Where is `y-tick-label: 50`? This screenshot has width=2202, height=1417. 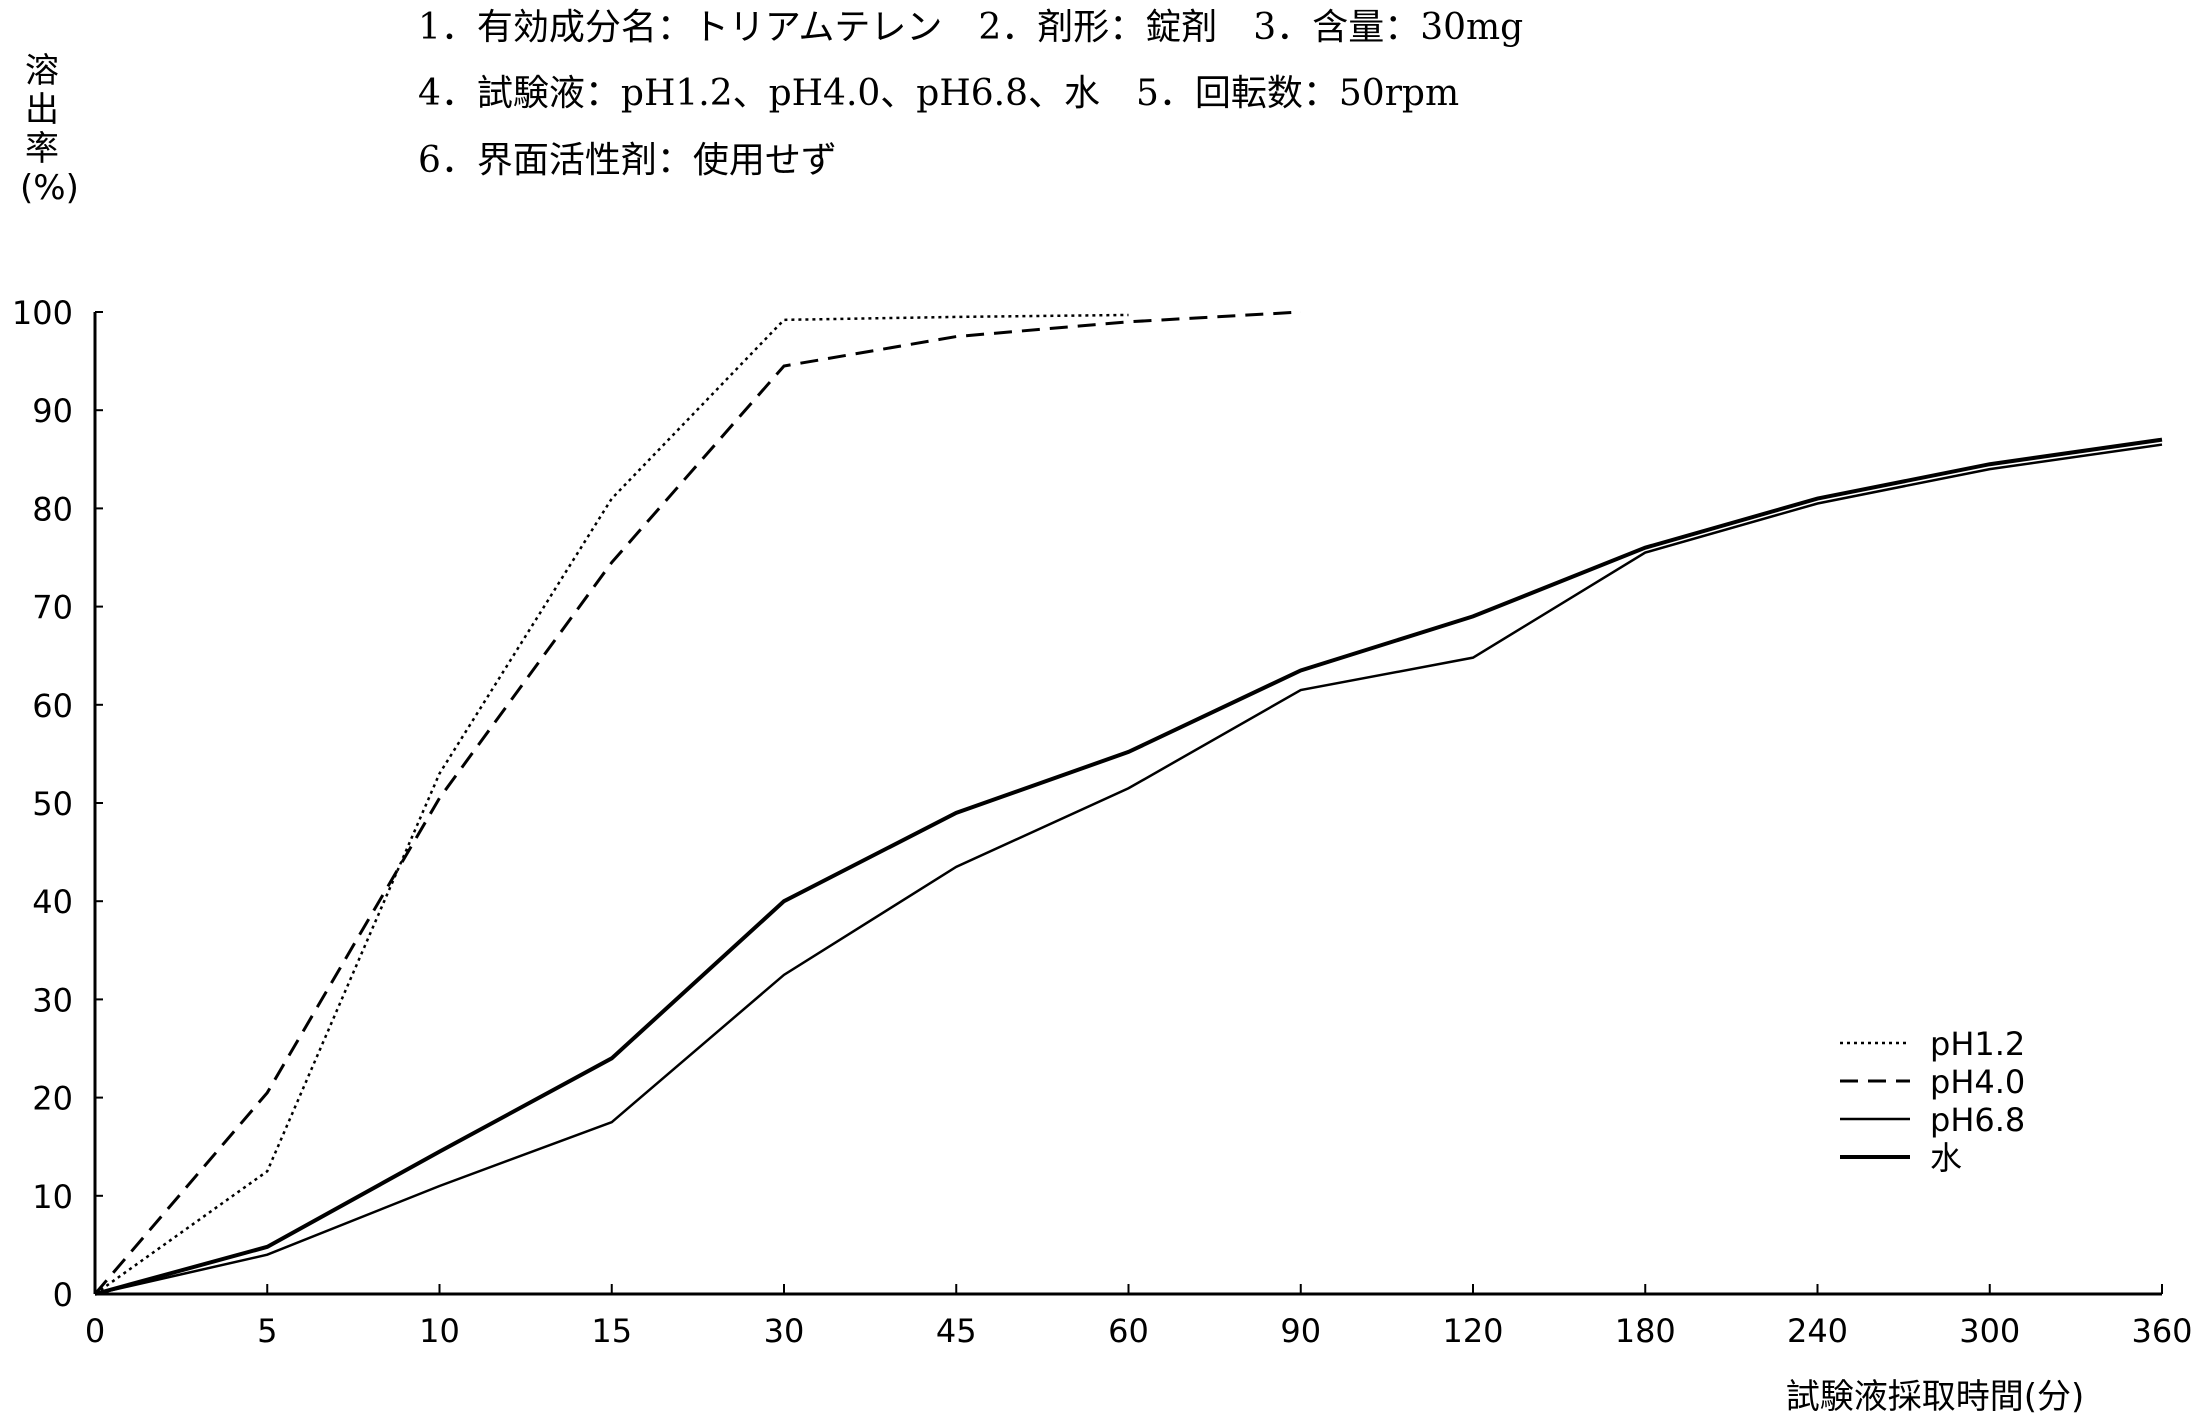 y-tick-label: 50 is located at coordinates (52, 804).